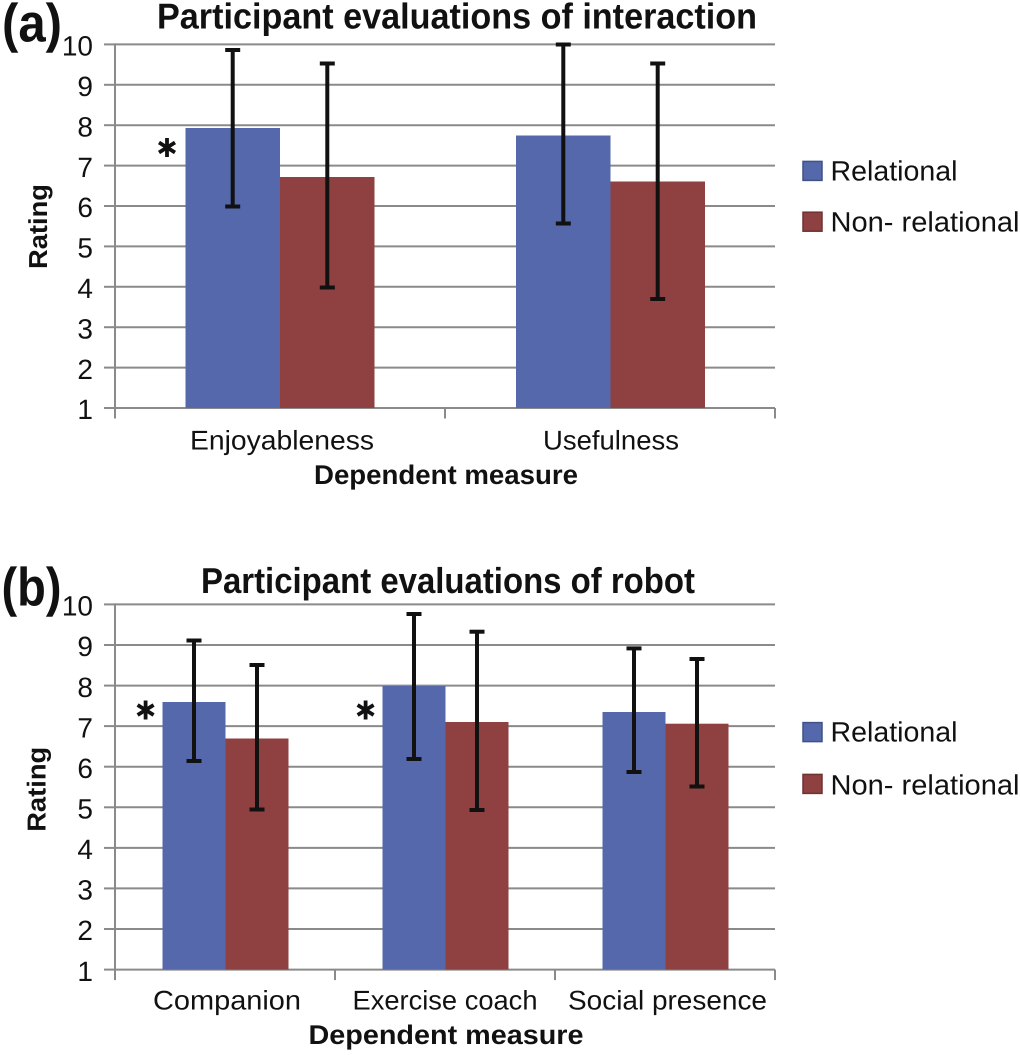  Describe the element at coordinates (227, 1001) in the screenshot. I see `svg-text: Companion` at that location.